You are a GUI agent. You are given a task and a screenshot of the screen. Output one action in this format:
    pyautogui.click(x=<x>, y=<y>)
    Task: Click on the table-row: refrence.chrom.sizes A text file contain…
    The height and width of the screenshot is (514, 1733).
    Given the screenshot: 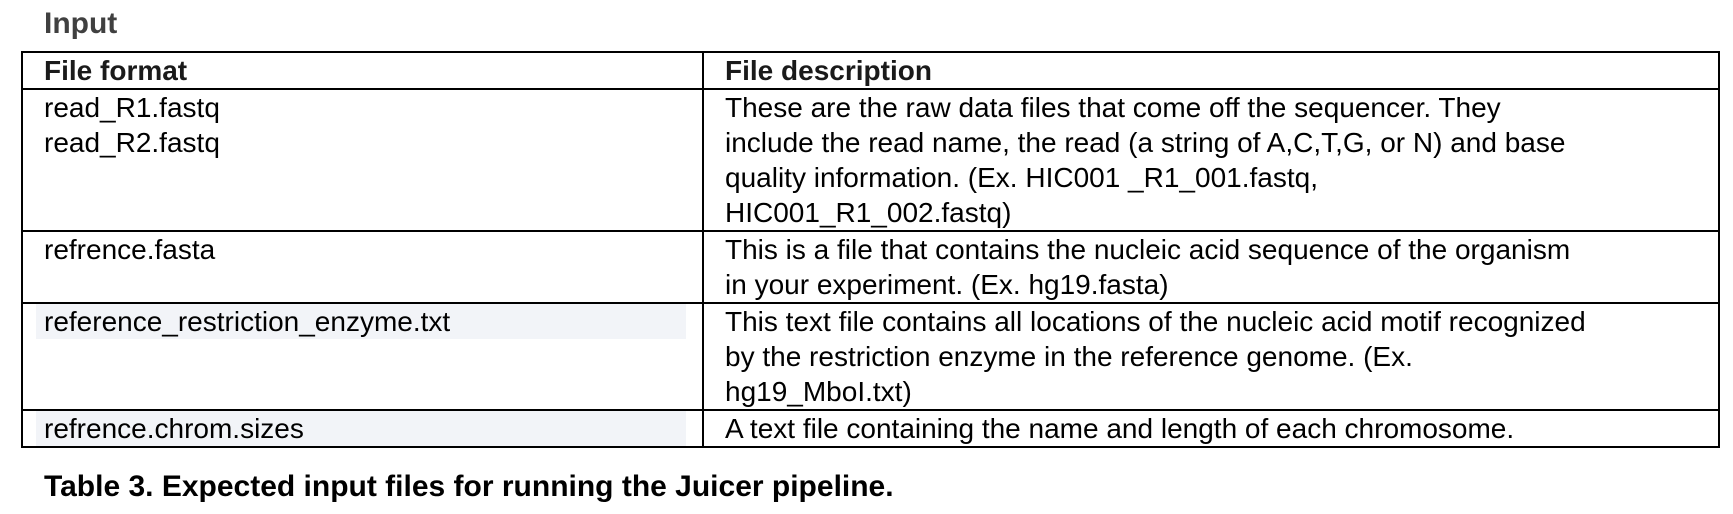 What is the action you would take?
    pyautogui.click(x=870, y=428)
    